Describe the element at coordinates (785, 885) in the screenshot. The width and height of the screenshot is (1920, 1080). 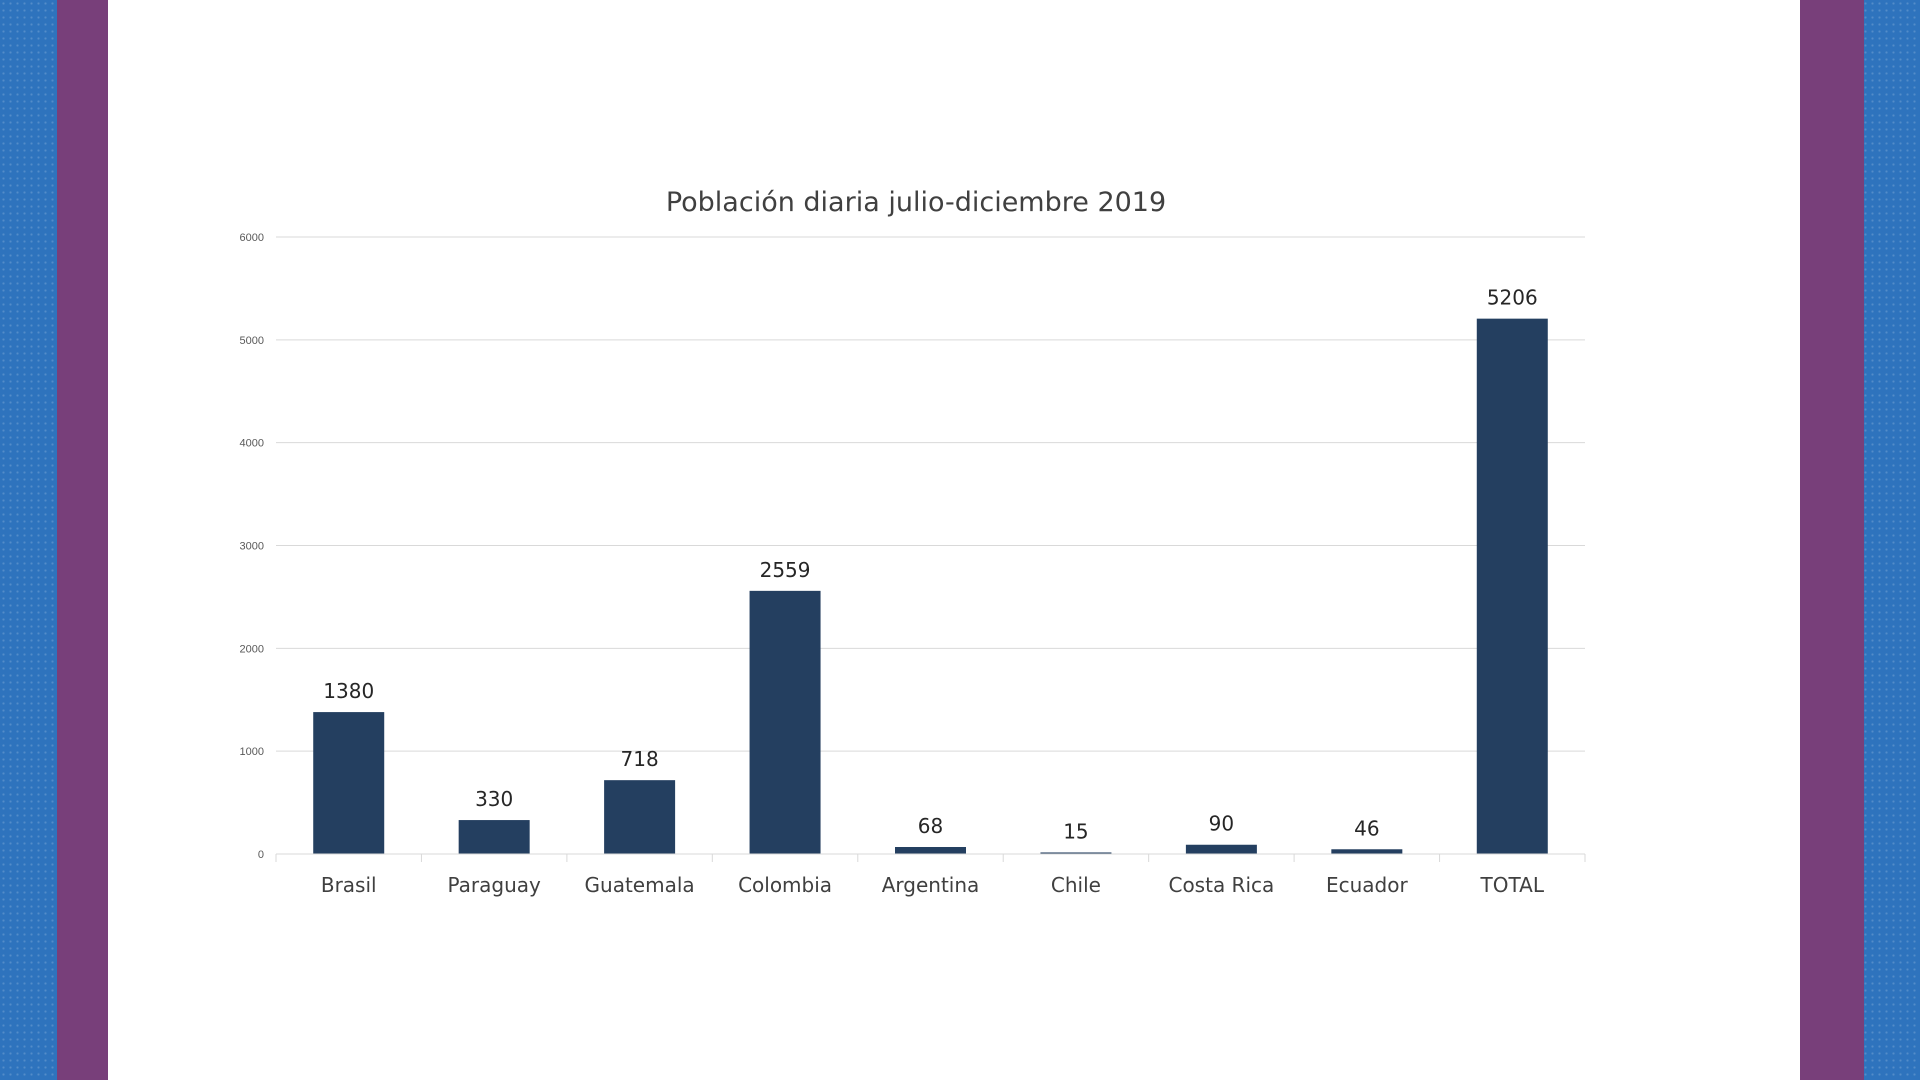
I see `x-tick-label: Colombia` at that location.